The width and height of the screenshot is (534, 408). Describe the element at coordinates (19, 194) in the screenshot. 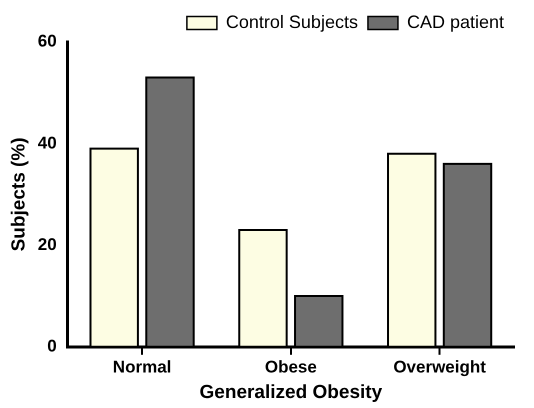

I see `y-axis-title: Subjects (%)` at that location.